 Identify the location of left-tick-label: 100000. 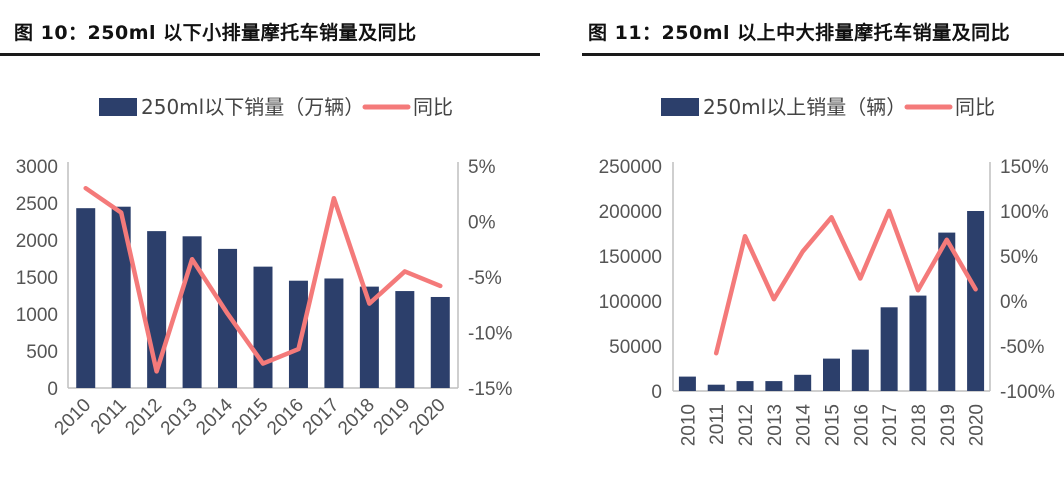
(630, 302).